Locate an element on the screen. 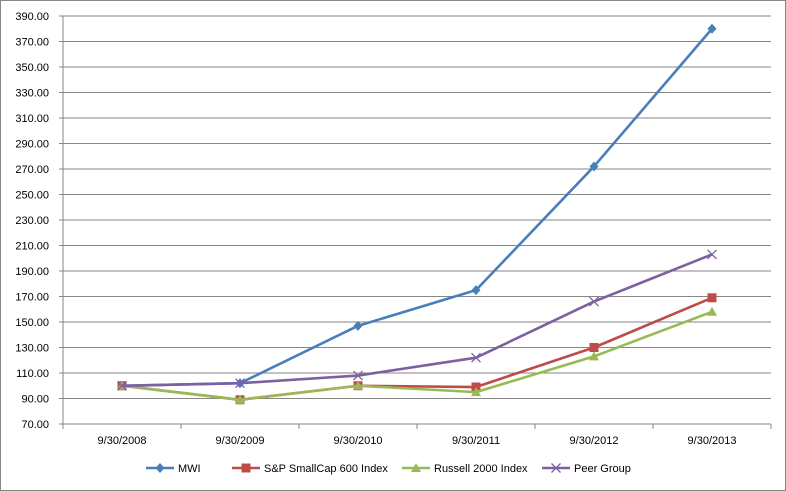 This screenshot has height=491, width=786. series-line is located at coordinates (417, 356).